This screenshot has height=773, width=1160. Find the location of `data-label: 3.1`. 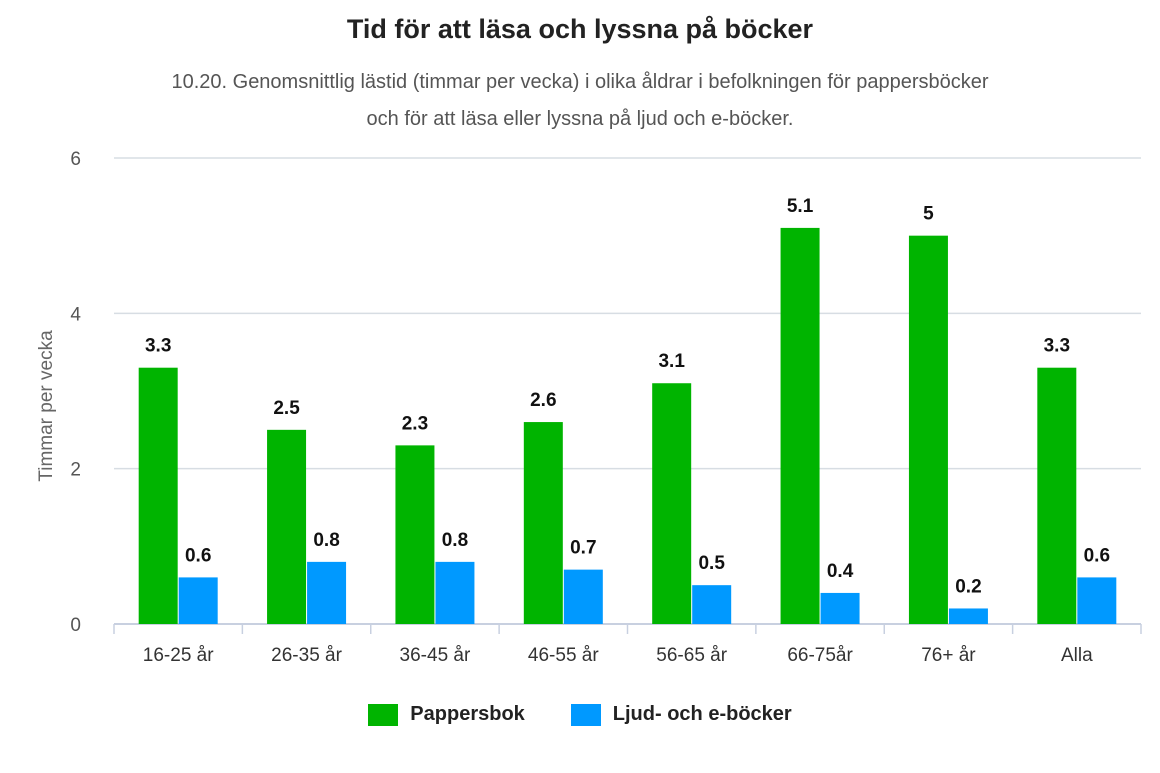

data-label: 3.1 is located at coordinates (671, 361).